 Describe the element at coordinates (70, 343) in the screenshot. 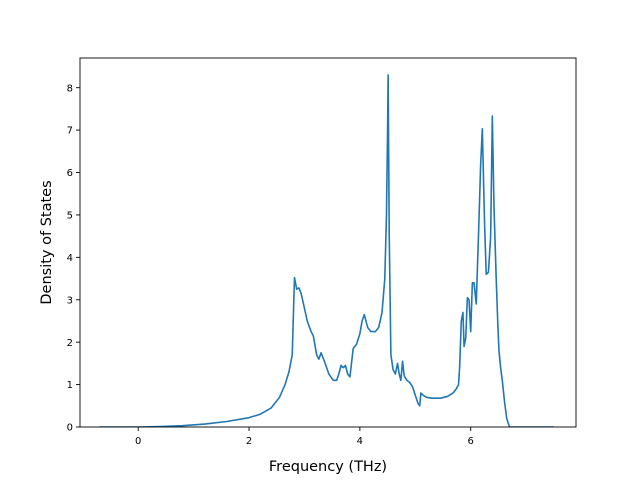

I see `y-tick-label: 2` at that location.